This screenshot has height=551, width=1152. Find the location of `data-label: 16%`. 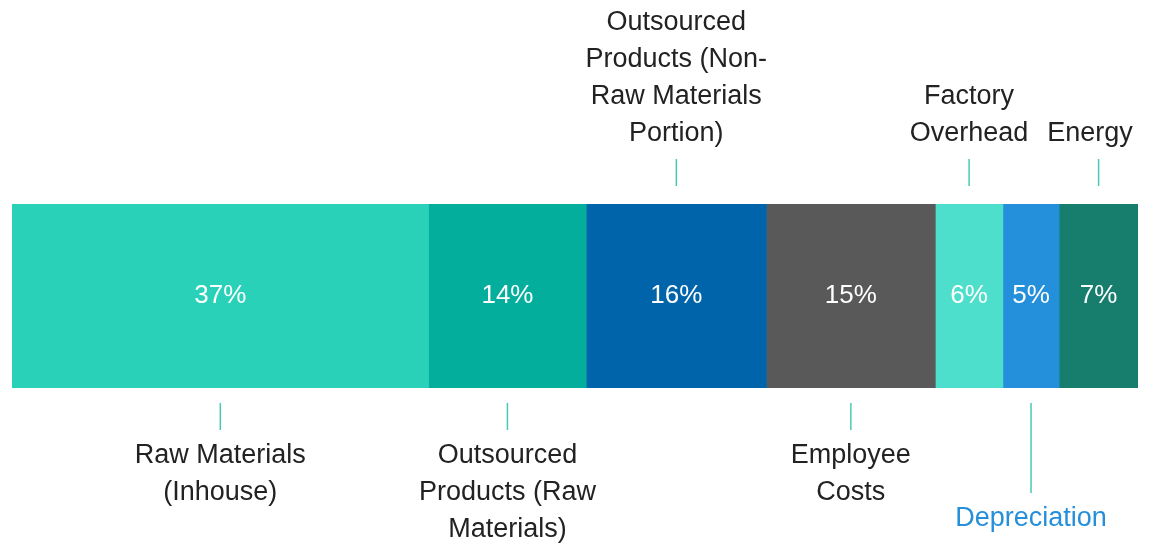

data-label: 16% is located at coordinates (676, 294).